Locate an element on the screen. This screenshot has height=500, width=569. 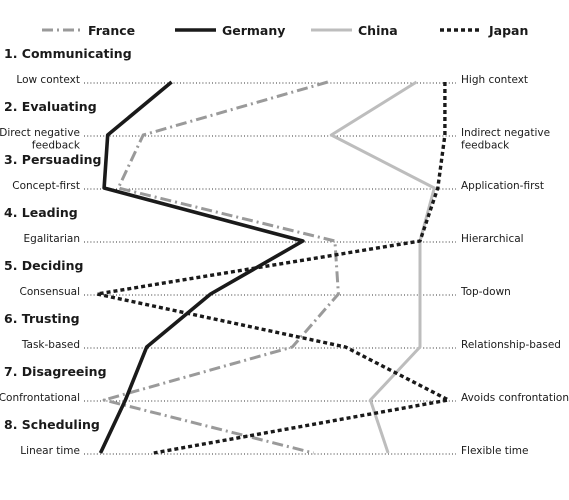
right-label: feedback is located at coordinates (485, 146).